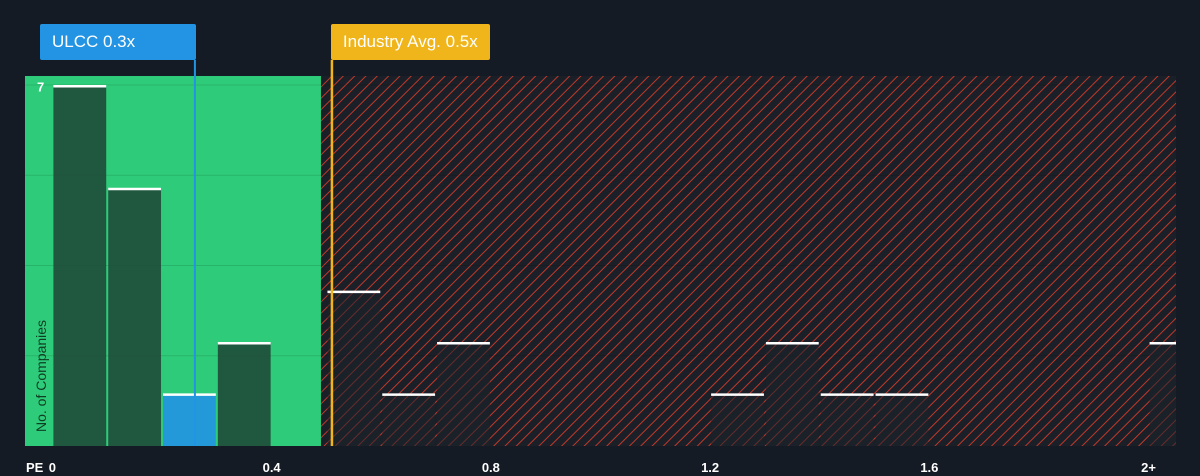 The height and width of the screenshot is (476, 1200). I want to click on x-tick-label-5: 2+, so click(1148, 467).